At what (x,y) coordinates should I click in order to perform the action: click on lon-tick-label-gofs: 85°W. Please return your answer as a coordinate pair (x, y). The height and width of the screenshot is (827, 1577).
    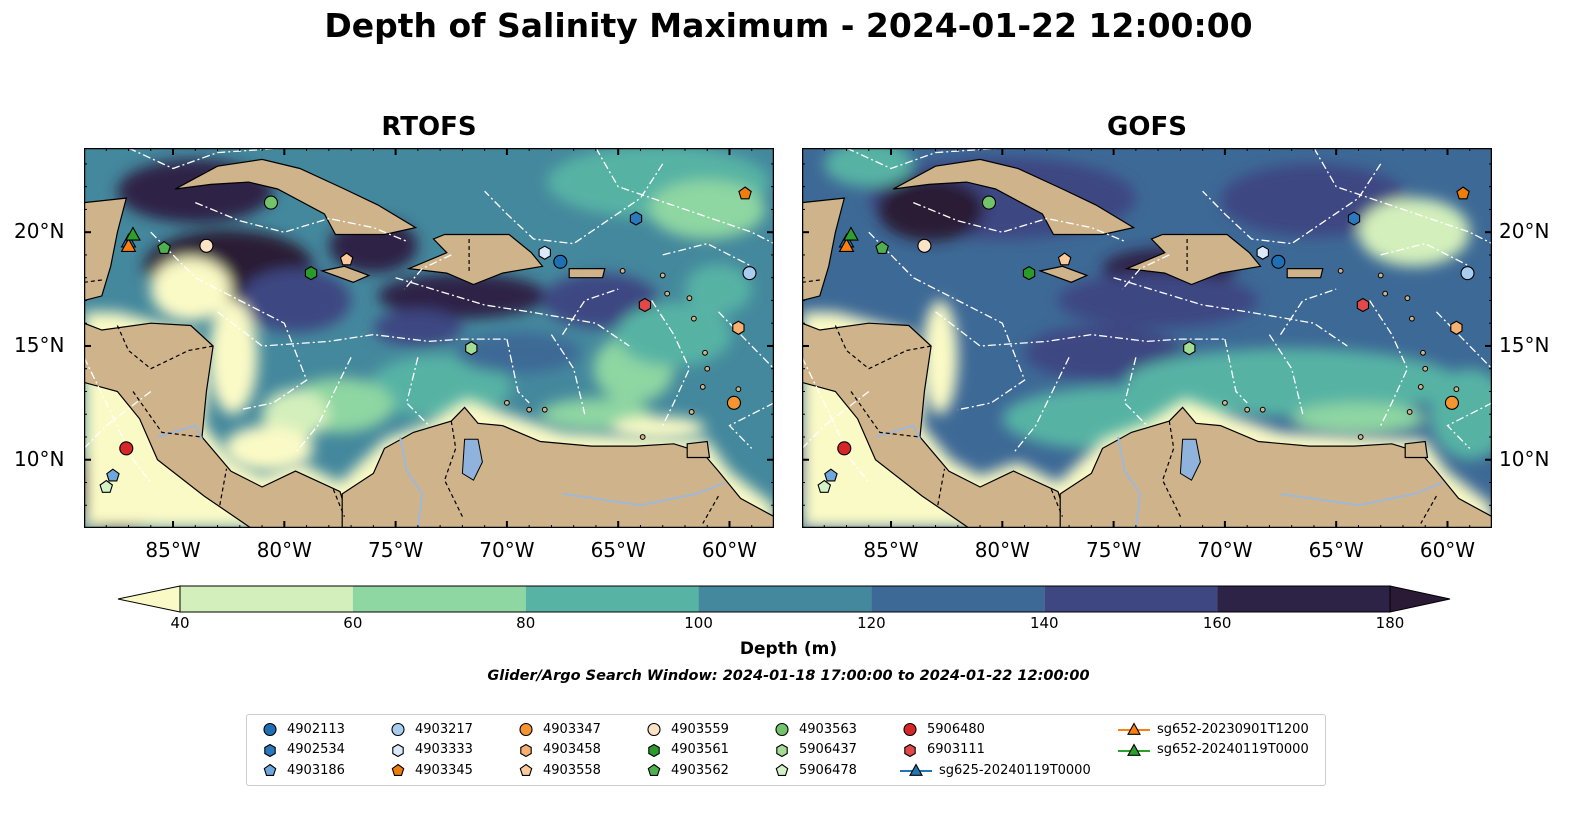
    Looking at the image, I should click on (891, 550).